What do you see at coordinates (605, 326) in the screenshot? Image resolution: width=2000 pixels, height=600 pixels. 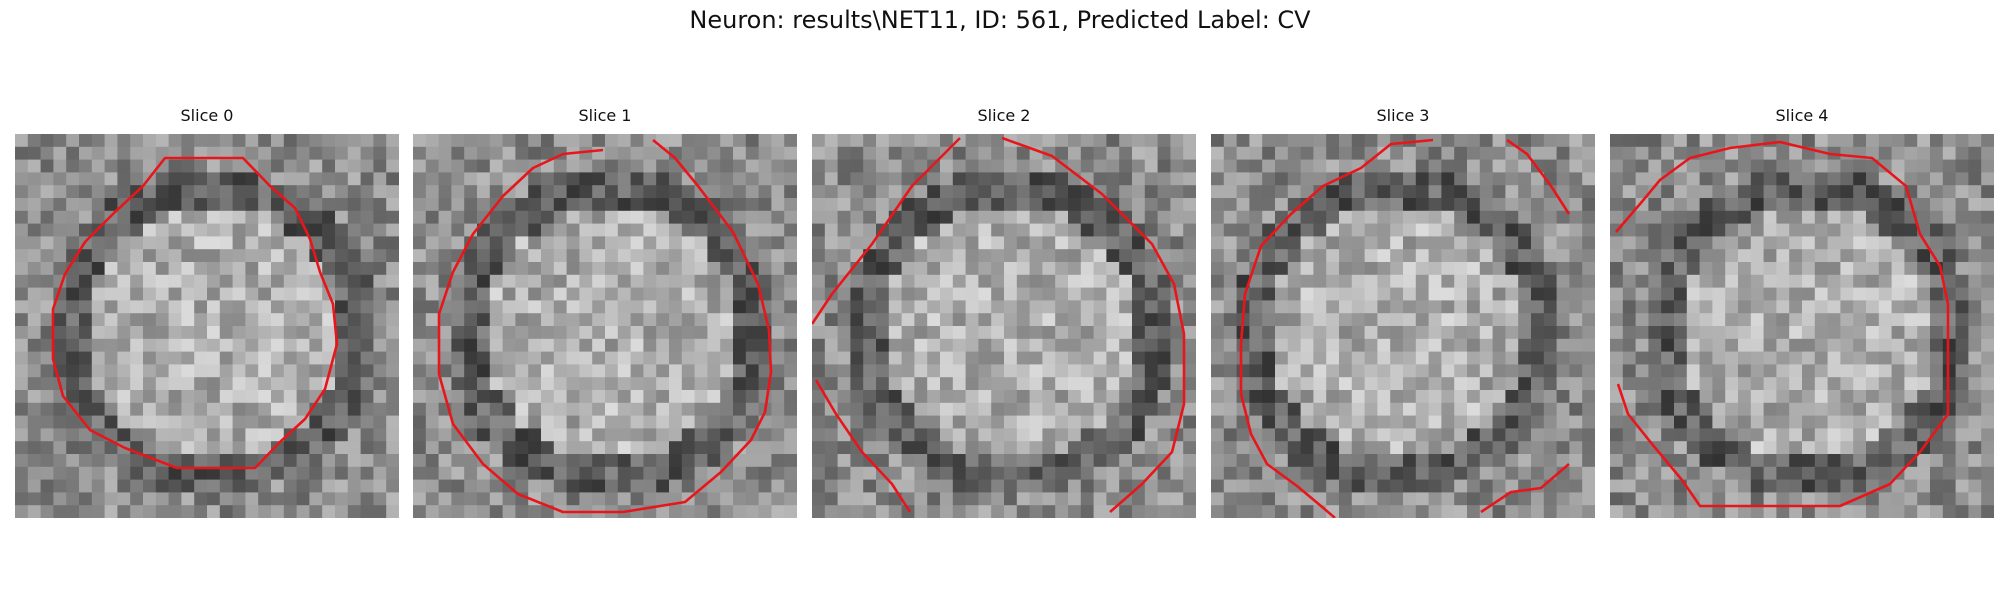 I see `slice-1-contour` at bounding box center [605, 326].